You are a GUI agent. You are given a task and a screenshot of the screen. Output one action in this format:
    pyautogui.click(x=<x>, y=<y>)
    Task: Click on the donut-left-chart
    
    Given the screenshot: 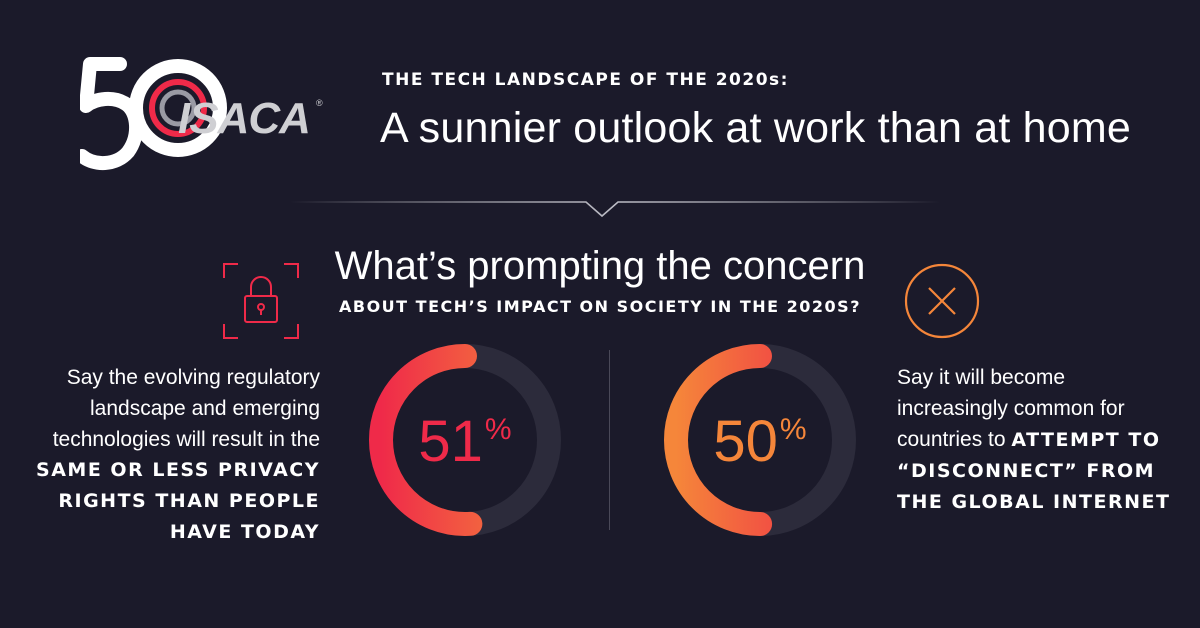 What is the action you would take?
    pyautogui.click(x=465, y=440)
    